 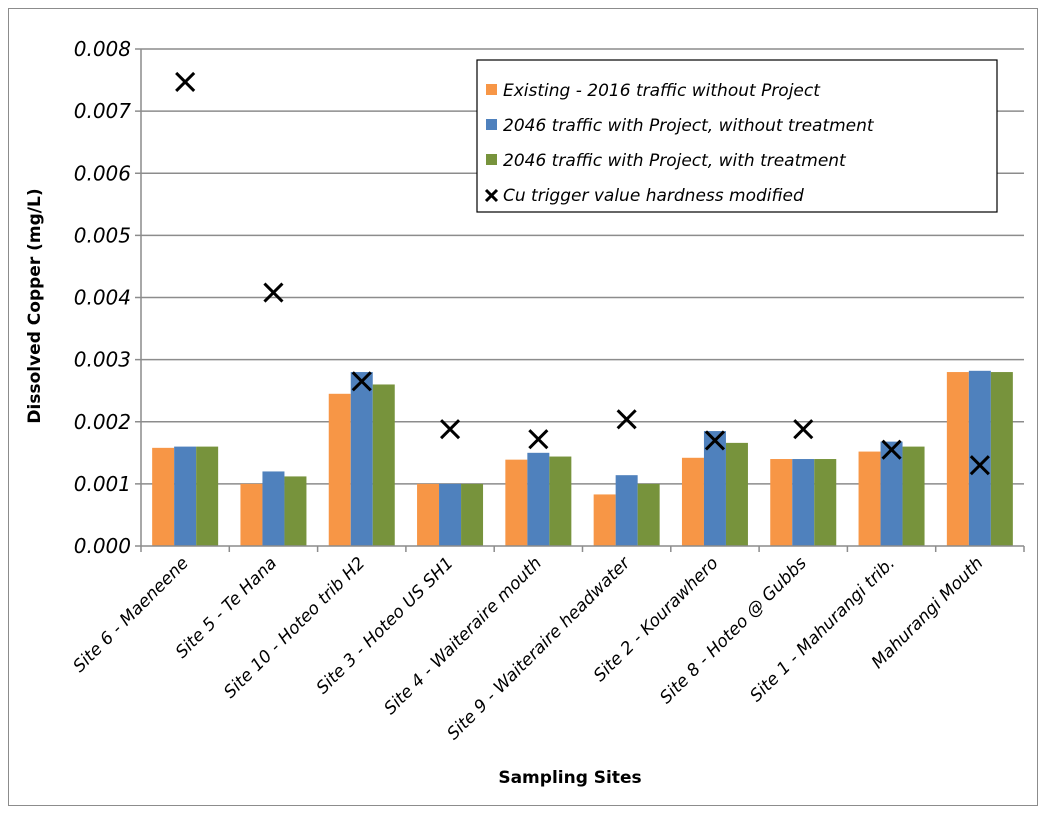 I want to click on y-tick-label: 0.000, so click(x=102, y=546).